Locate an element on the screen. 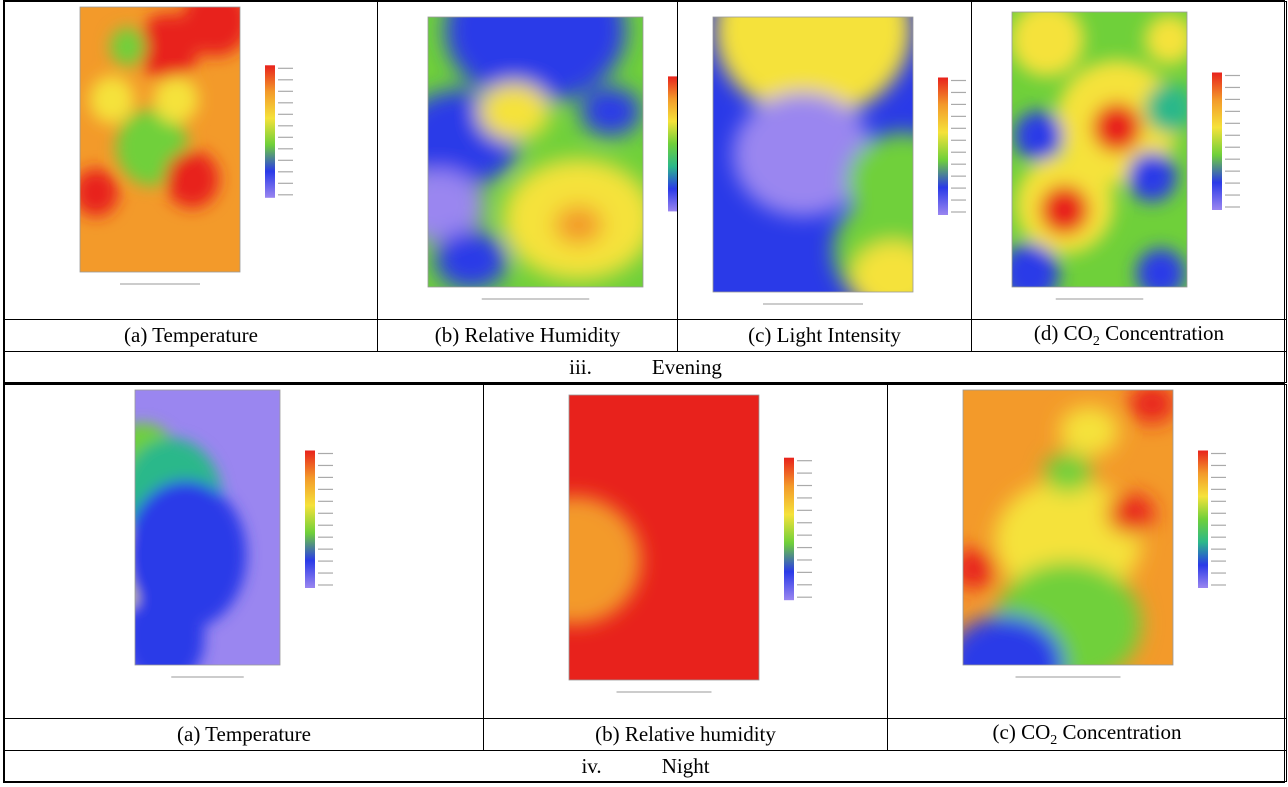  section-name: Evening is located at coordinates (686, 366).